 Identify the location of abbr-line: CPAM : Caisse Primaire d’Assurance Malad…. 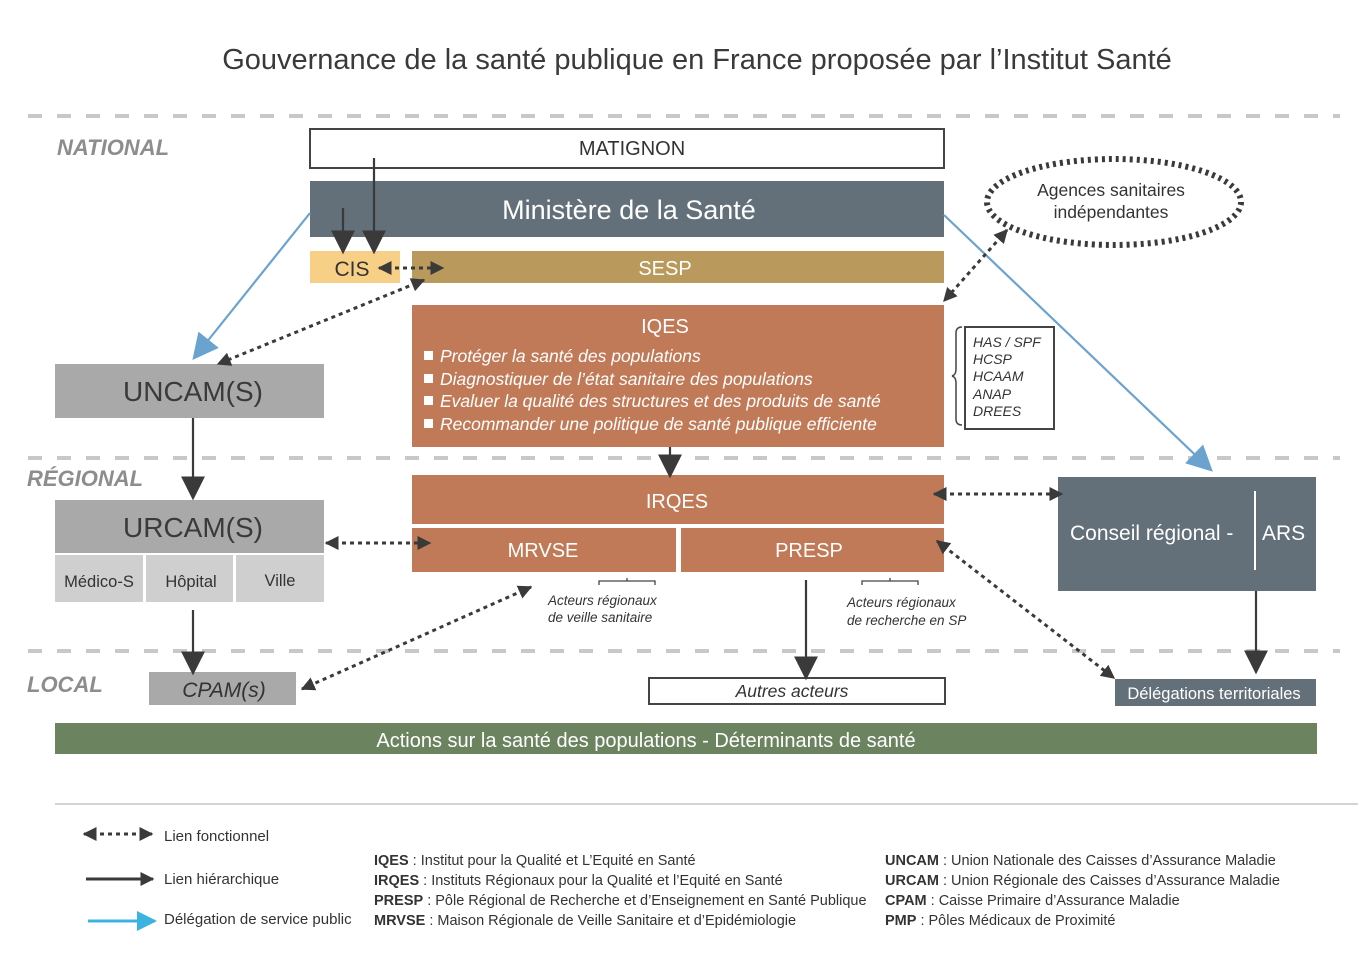
(1032, 901).